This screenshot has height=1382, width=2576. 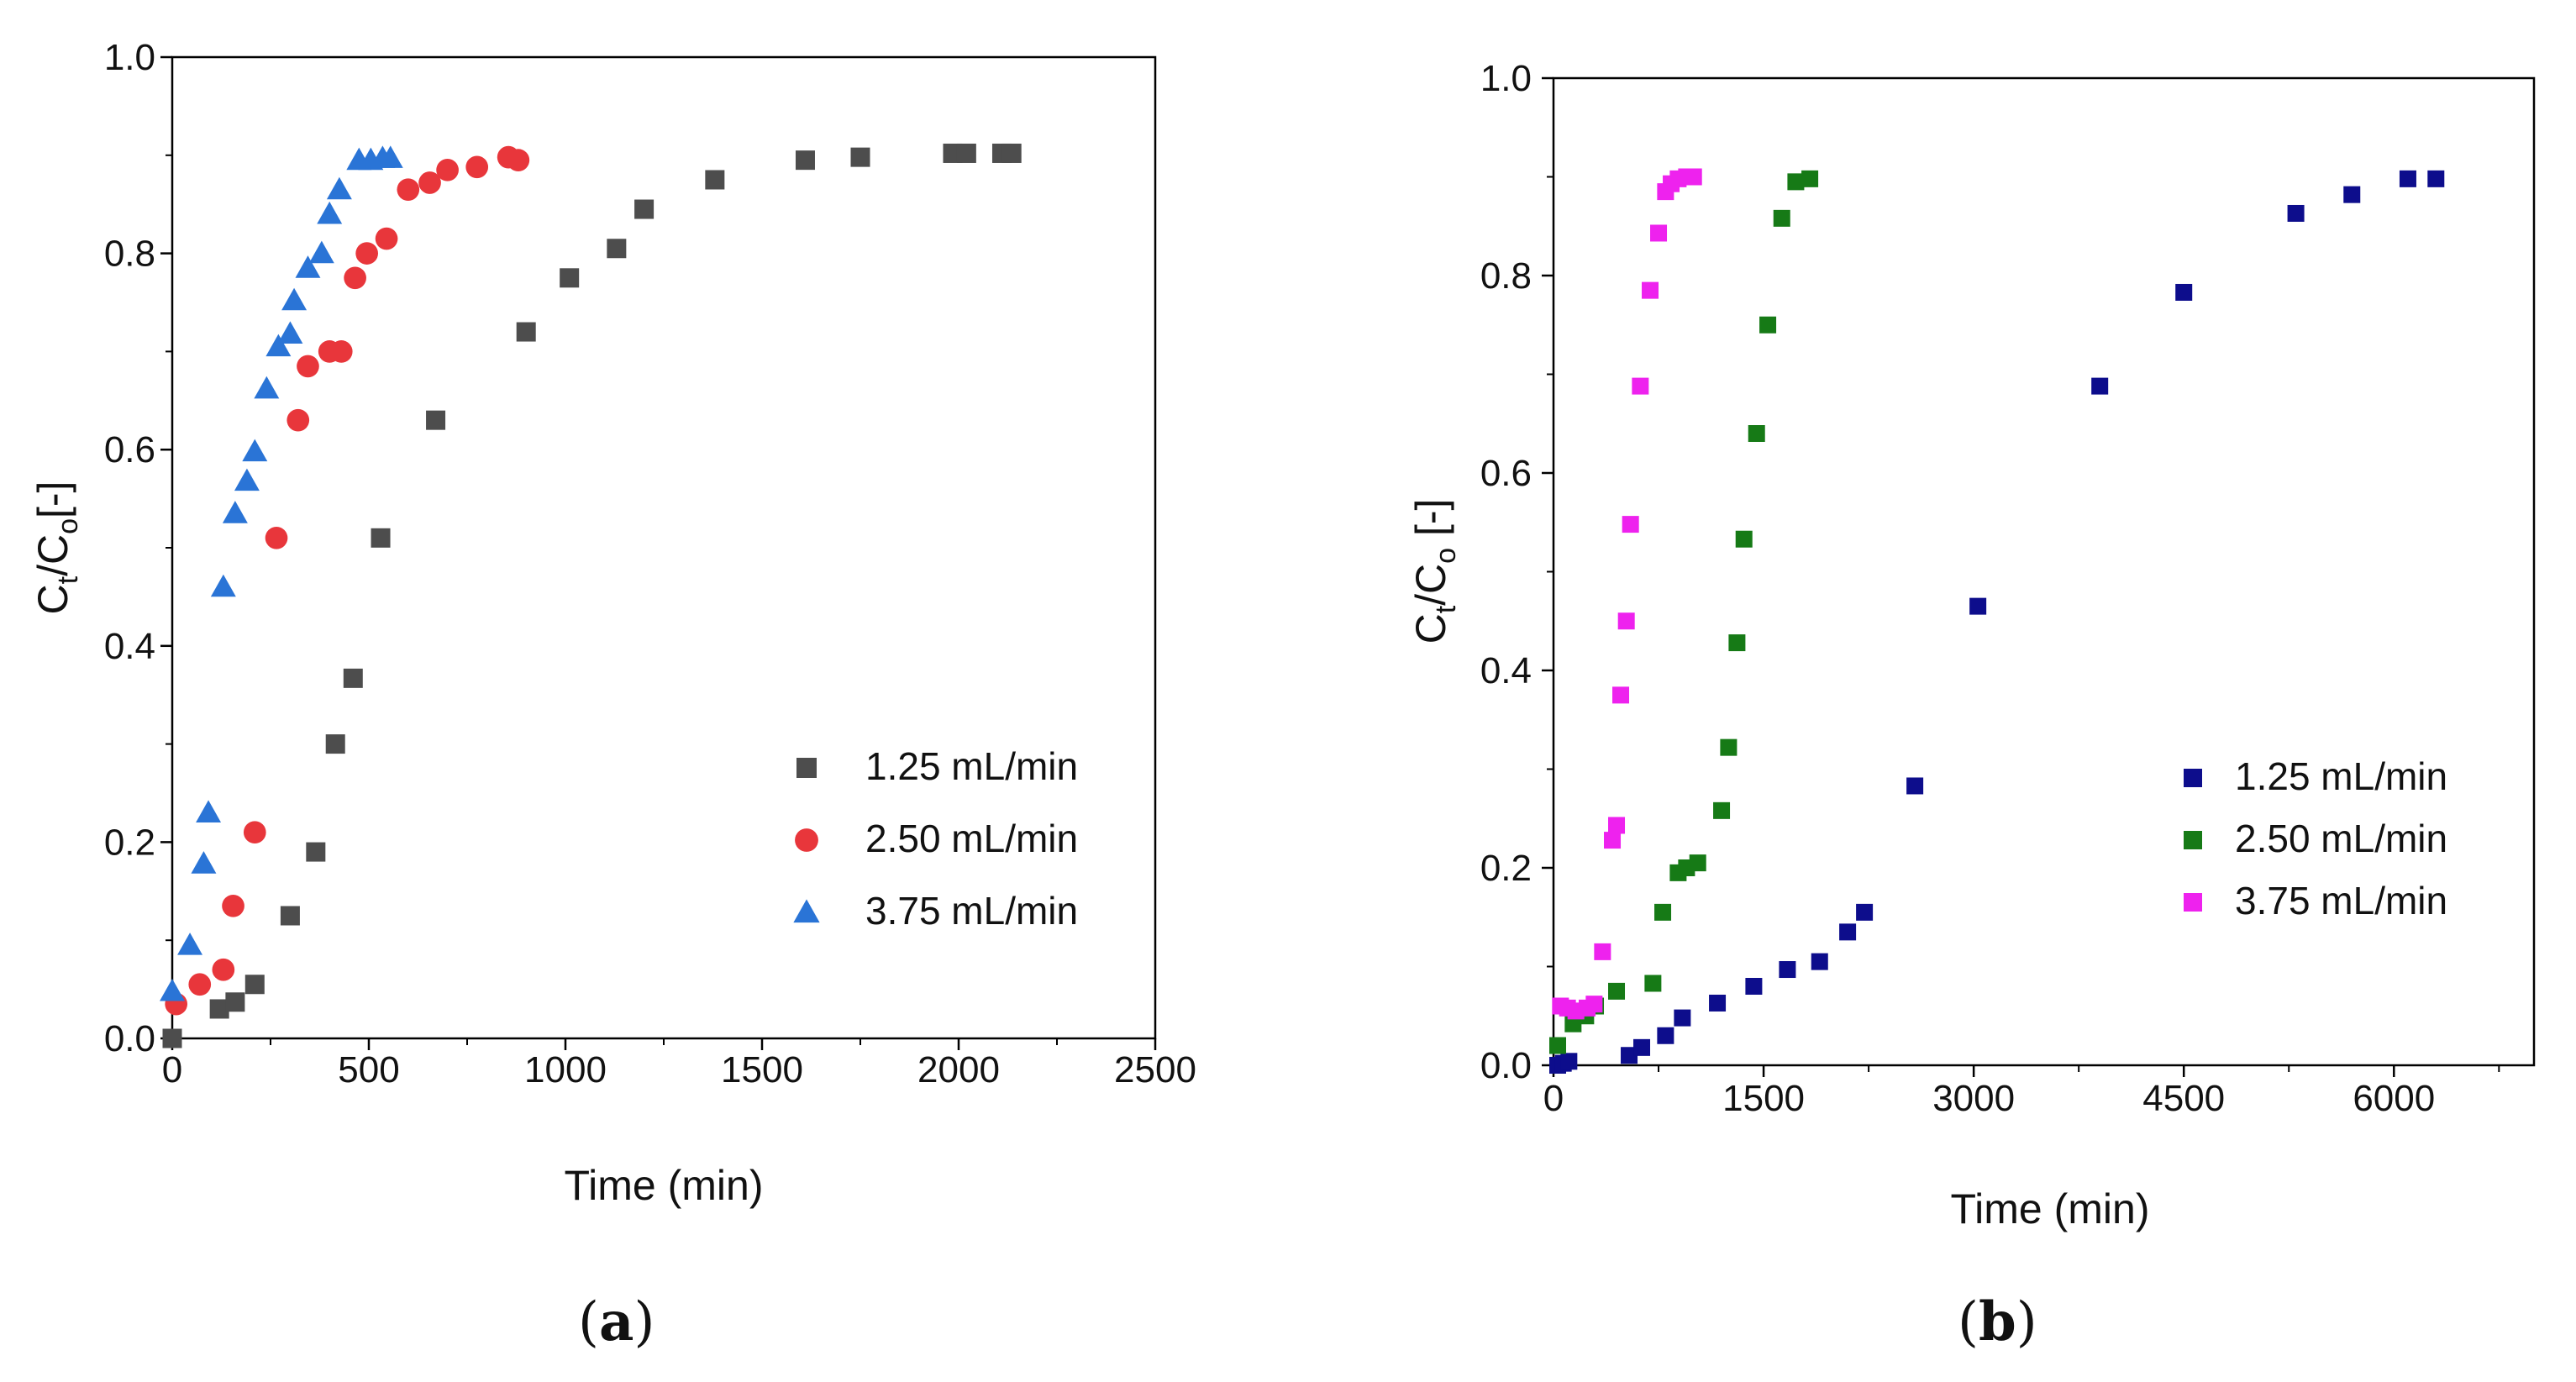 I want to click on legend-label: 3.75 mL/min, so click(x=2341, y=900).